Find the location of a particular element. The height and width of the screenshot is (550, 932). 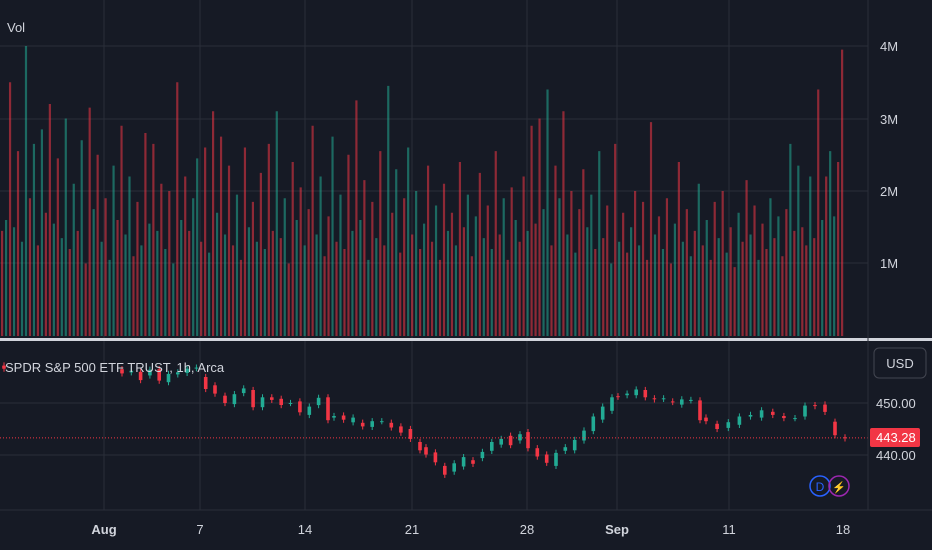

time-tick-11: 11 is located at coordinates (729, 529).